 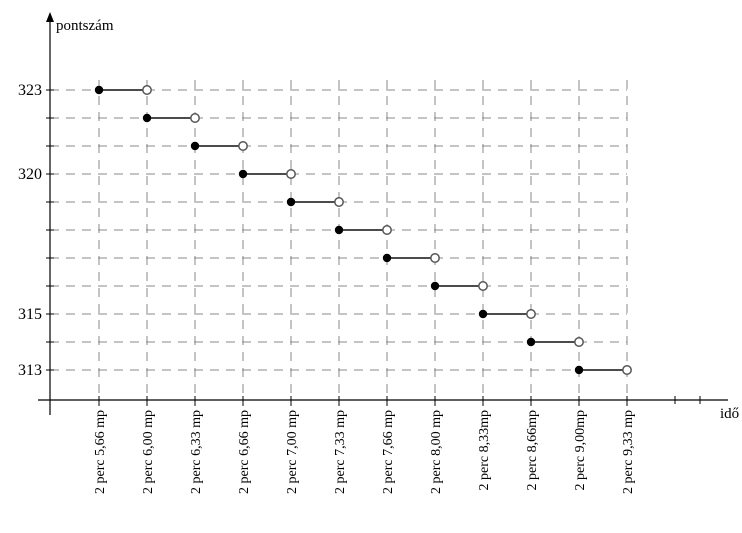 I want to click on x-tick-label: 2 perc 8,00 mp, so click(x=436, y=452).